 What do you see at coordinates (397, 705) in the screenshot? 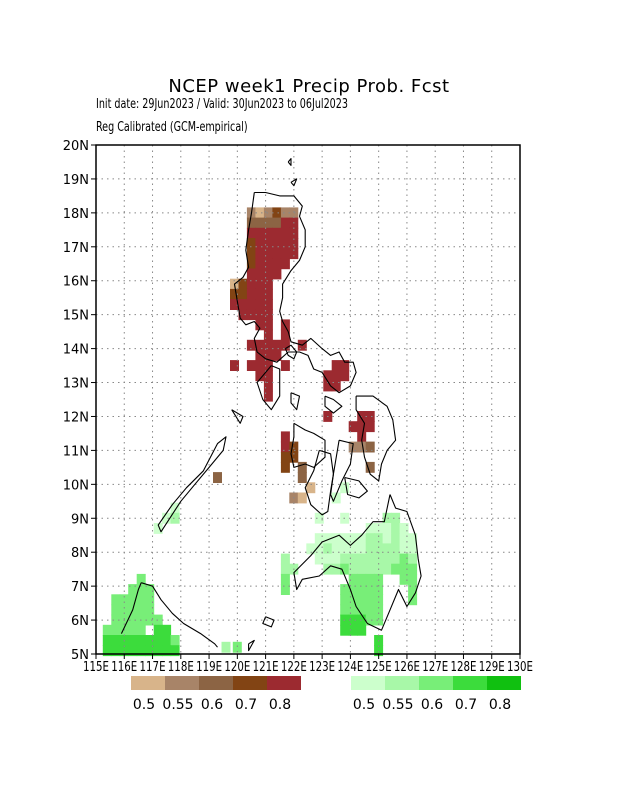
I see `wet-legend-label: 0.55` at bounding box center [397, 705].